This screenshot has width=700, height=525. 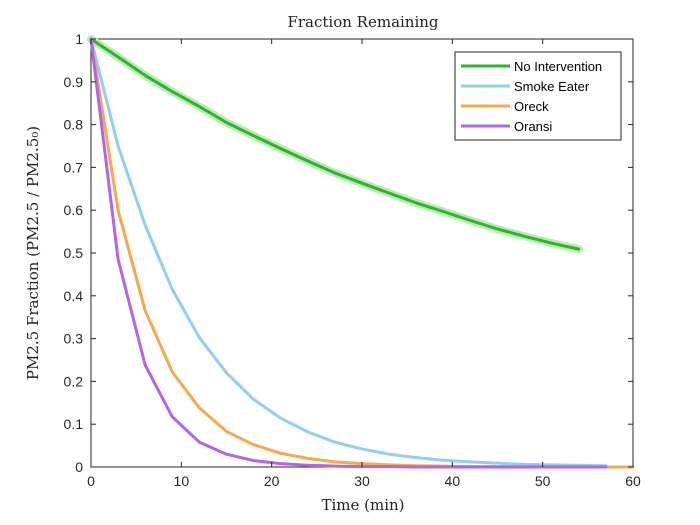 What do you see at coordinates (74, 82) in the screenshot?
I see `y-tick-label: 0.9` at bounding box center [74, 82].